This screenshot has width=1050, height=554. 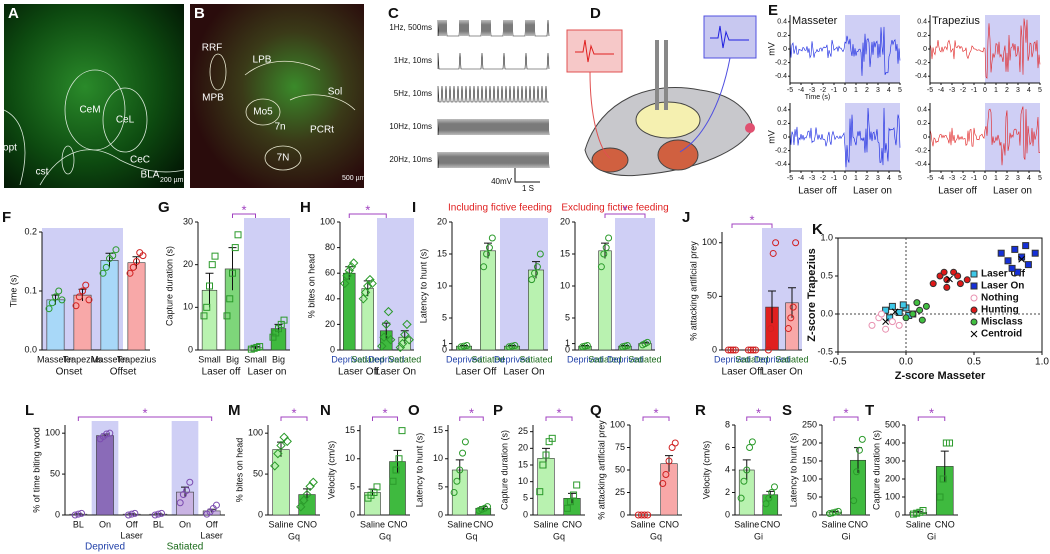 I want to click on x-tick-label: Deprived, so click(x=512, y=359).